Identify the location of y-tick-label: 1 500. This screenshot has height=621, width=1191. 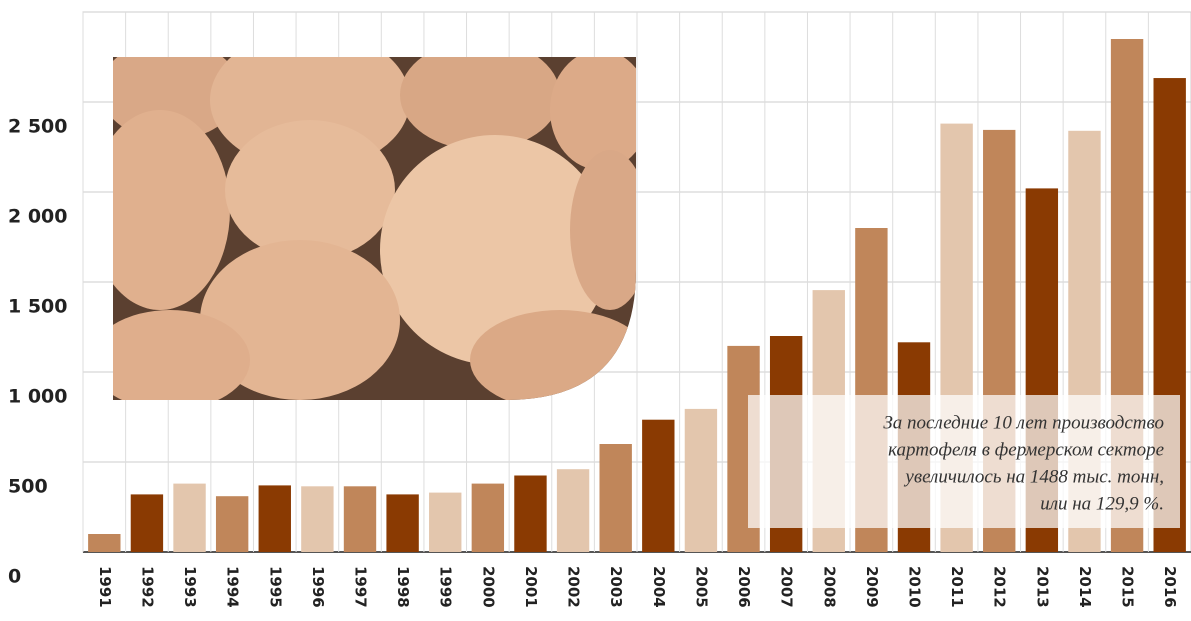
(38, 307).